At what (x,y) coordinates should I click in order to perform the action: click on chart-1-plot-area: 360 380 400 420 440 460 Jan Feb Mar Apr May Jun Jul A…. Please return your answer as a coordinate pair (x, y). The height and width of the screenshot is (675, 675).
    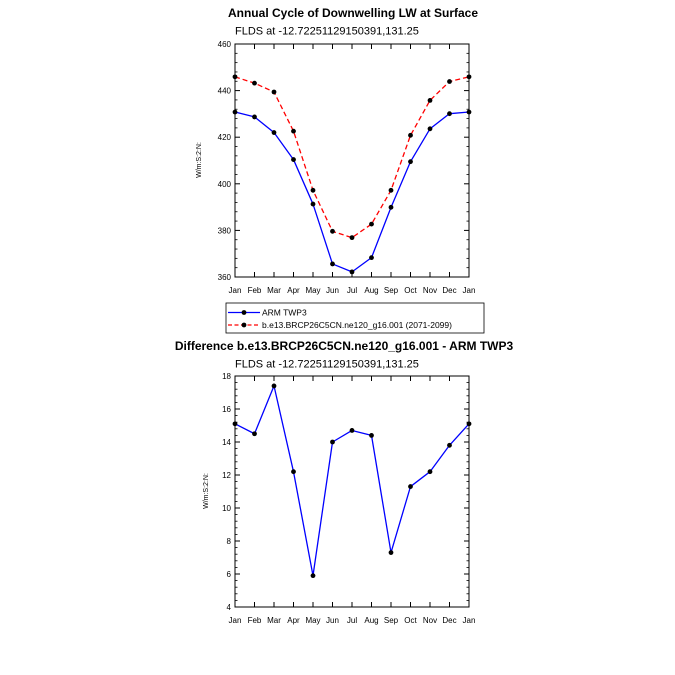
    Looking at the image, I should click on (347, 167).